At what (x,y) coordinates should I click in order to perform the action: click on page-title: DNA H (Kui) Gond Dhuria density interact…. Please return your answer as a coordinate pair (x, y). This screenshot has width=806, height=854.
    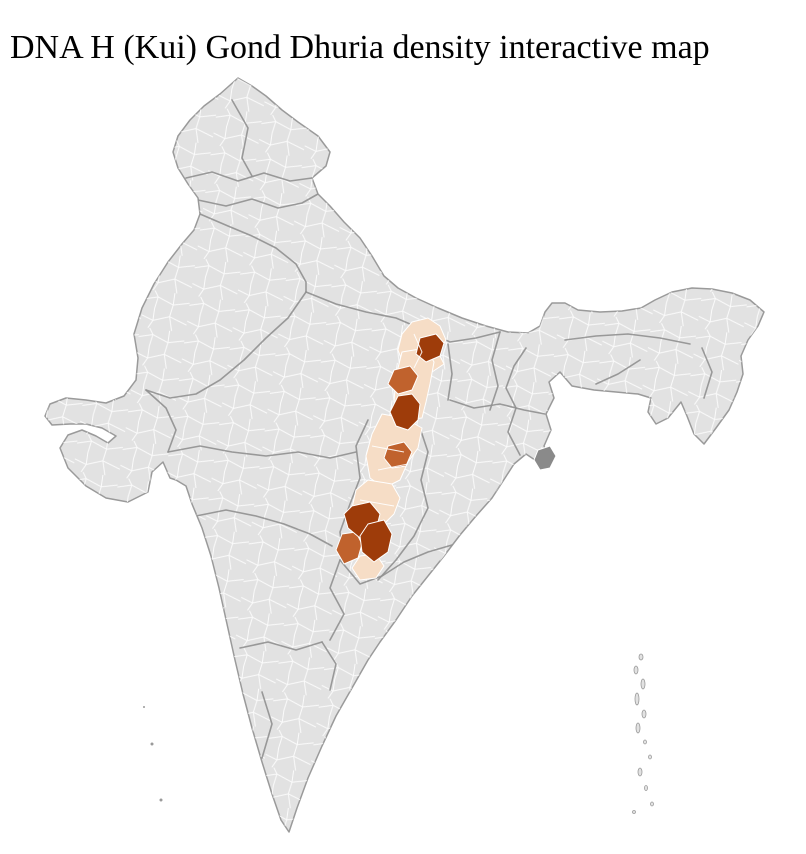
    Looking at the image, I should click on (360, 47).